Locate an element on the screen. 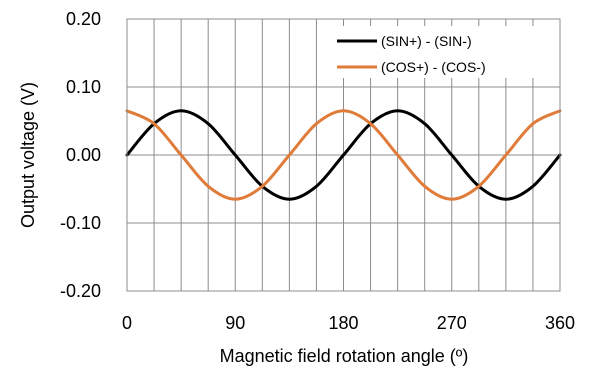 The height and width of the screenshot is (369, 589). x-tick-label: 360 is located at coordinates (560, 323).